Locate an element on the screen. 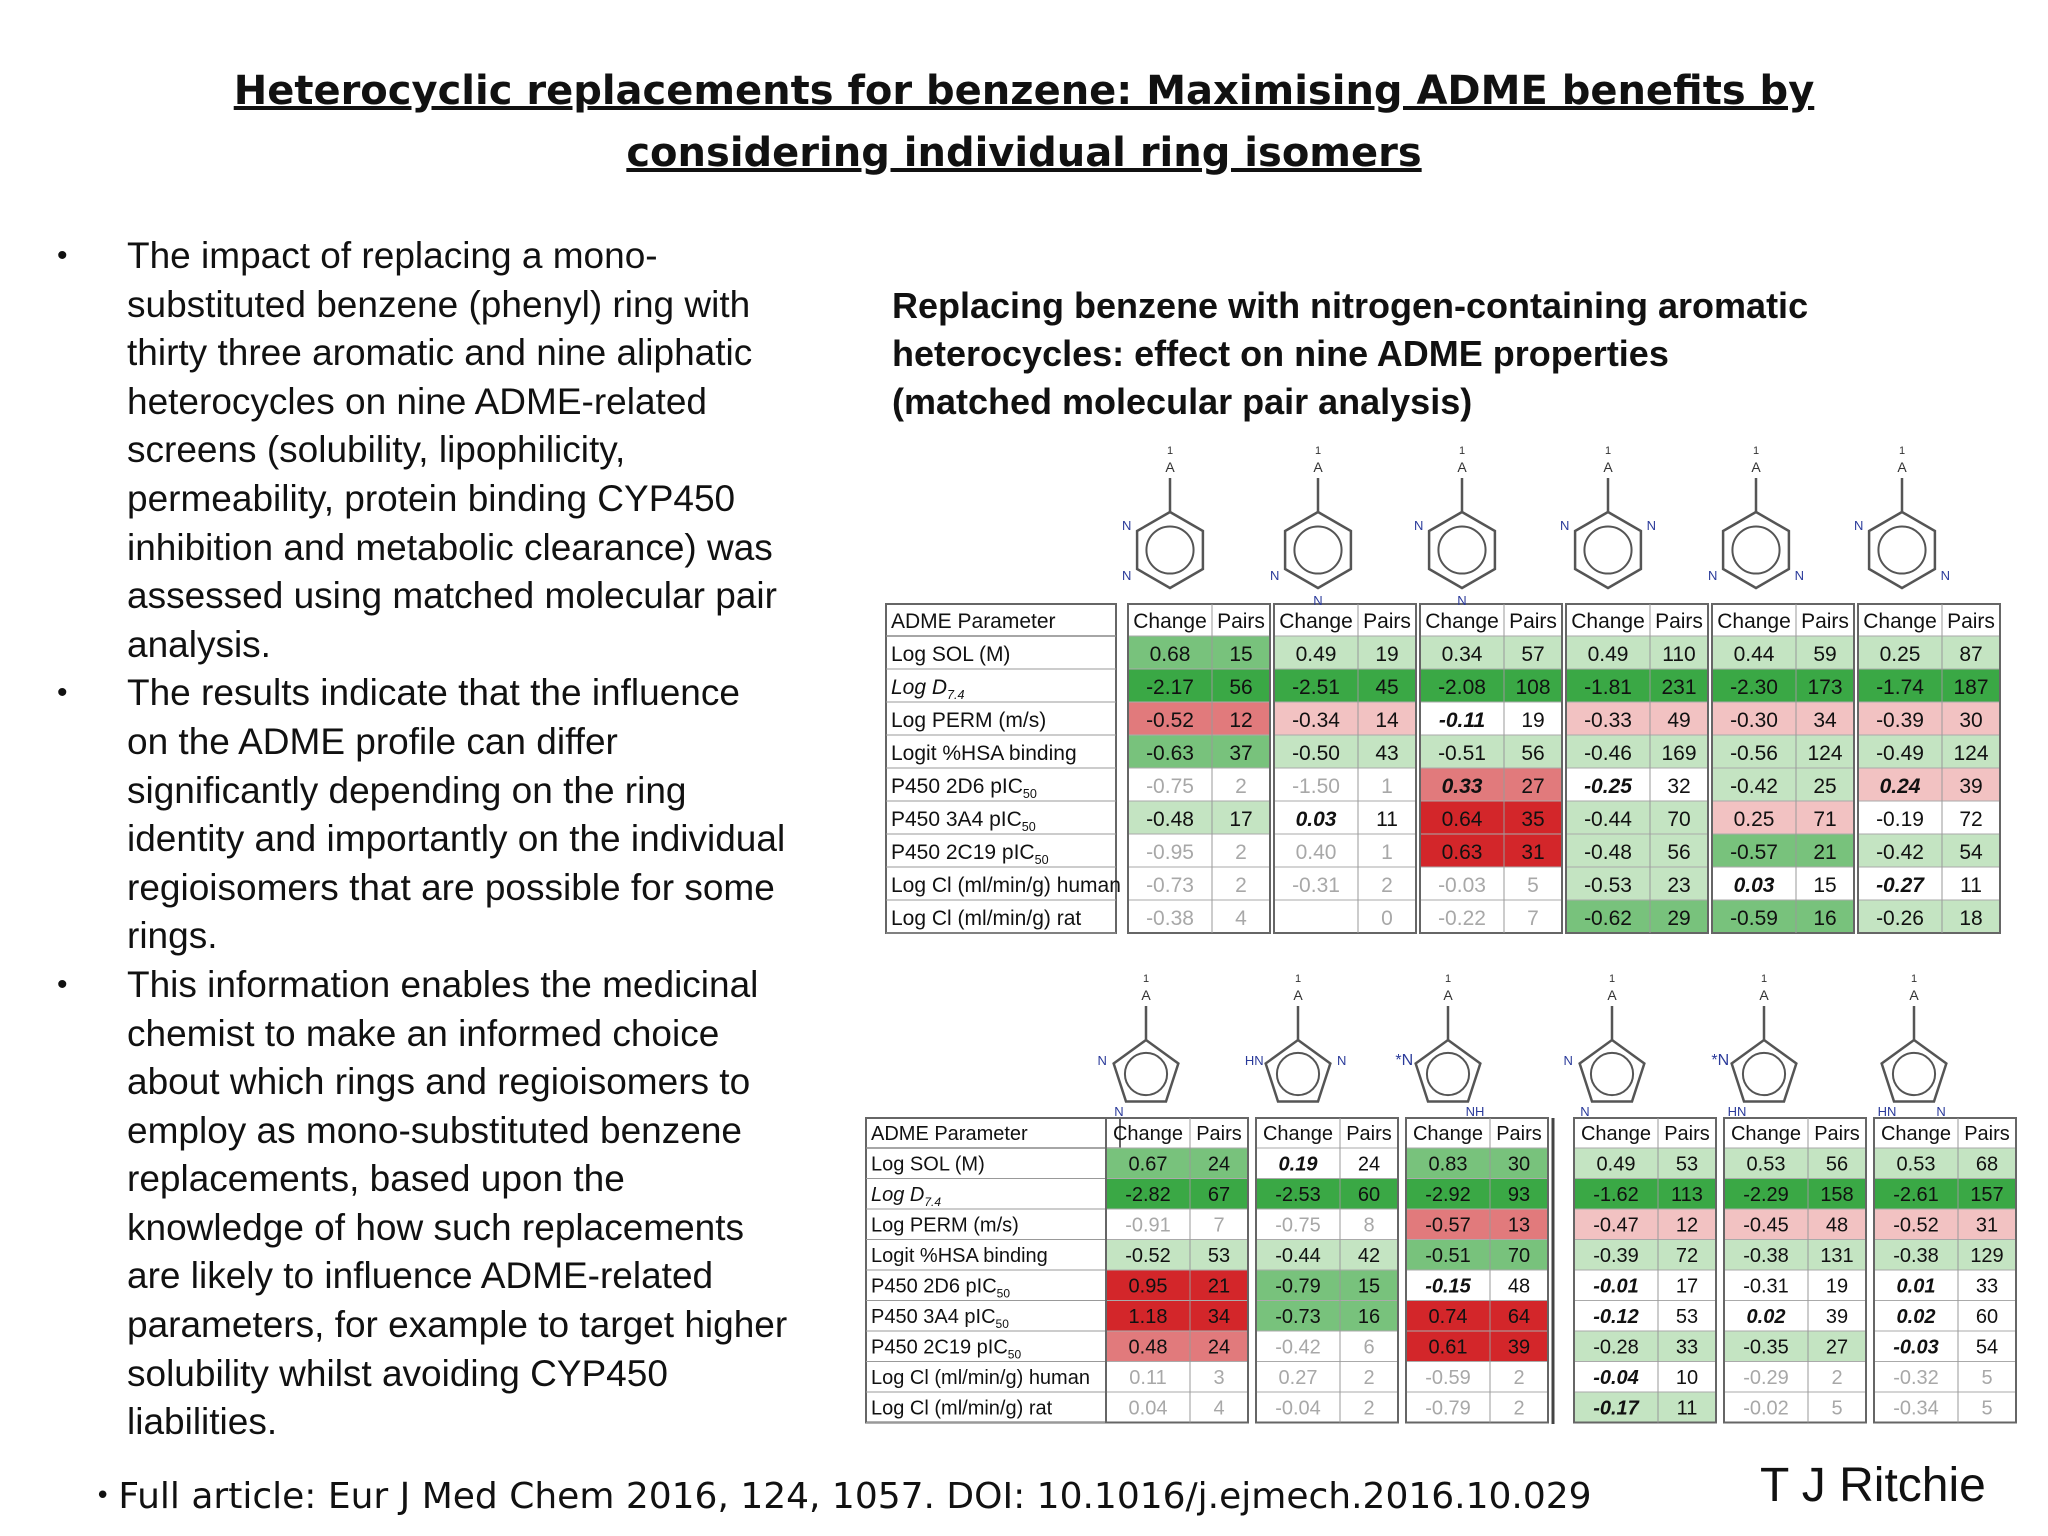  bullet-line: The results indicate that the influence is located at coordinates (433, 693).